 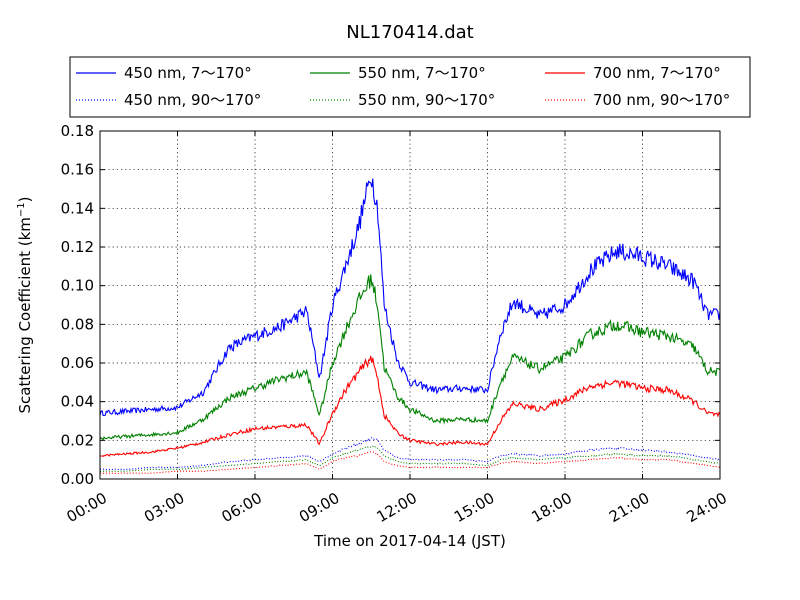 What do you see at coordinates (192, 100) in the screenshot?
I see `legend-label: 450 nm, 90～170°` at bounding box center [192, 100].